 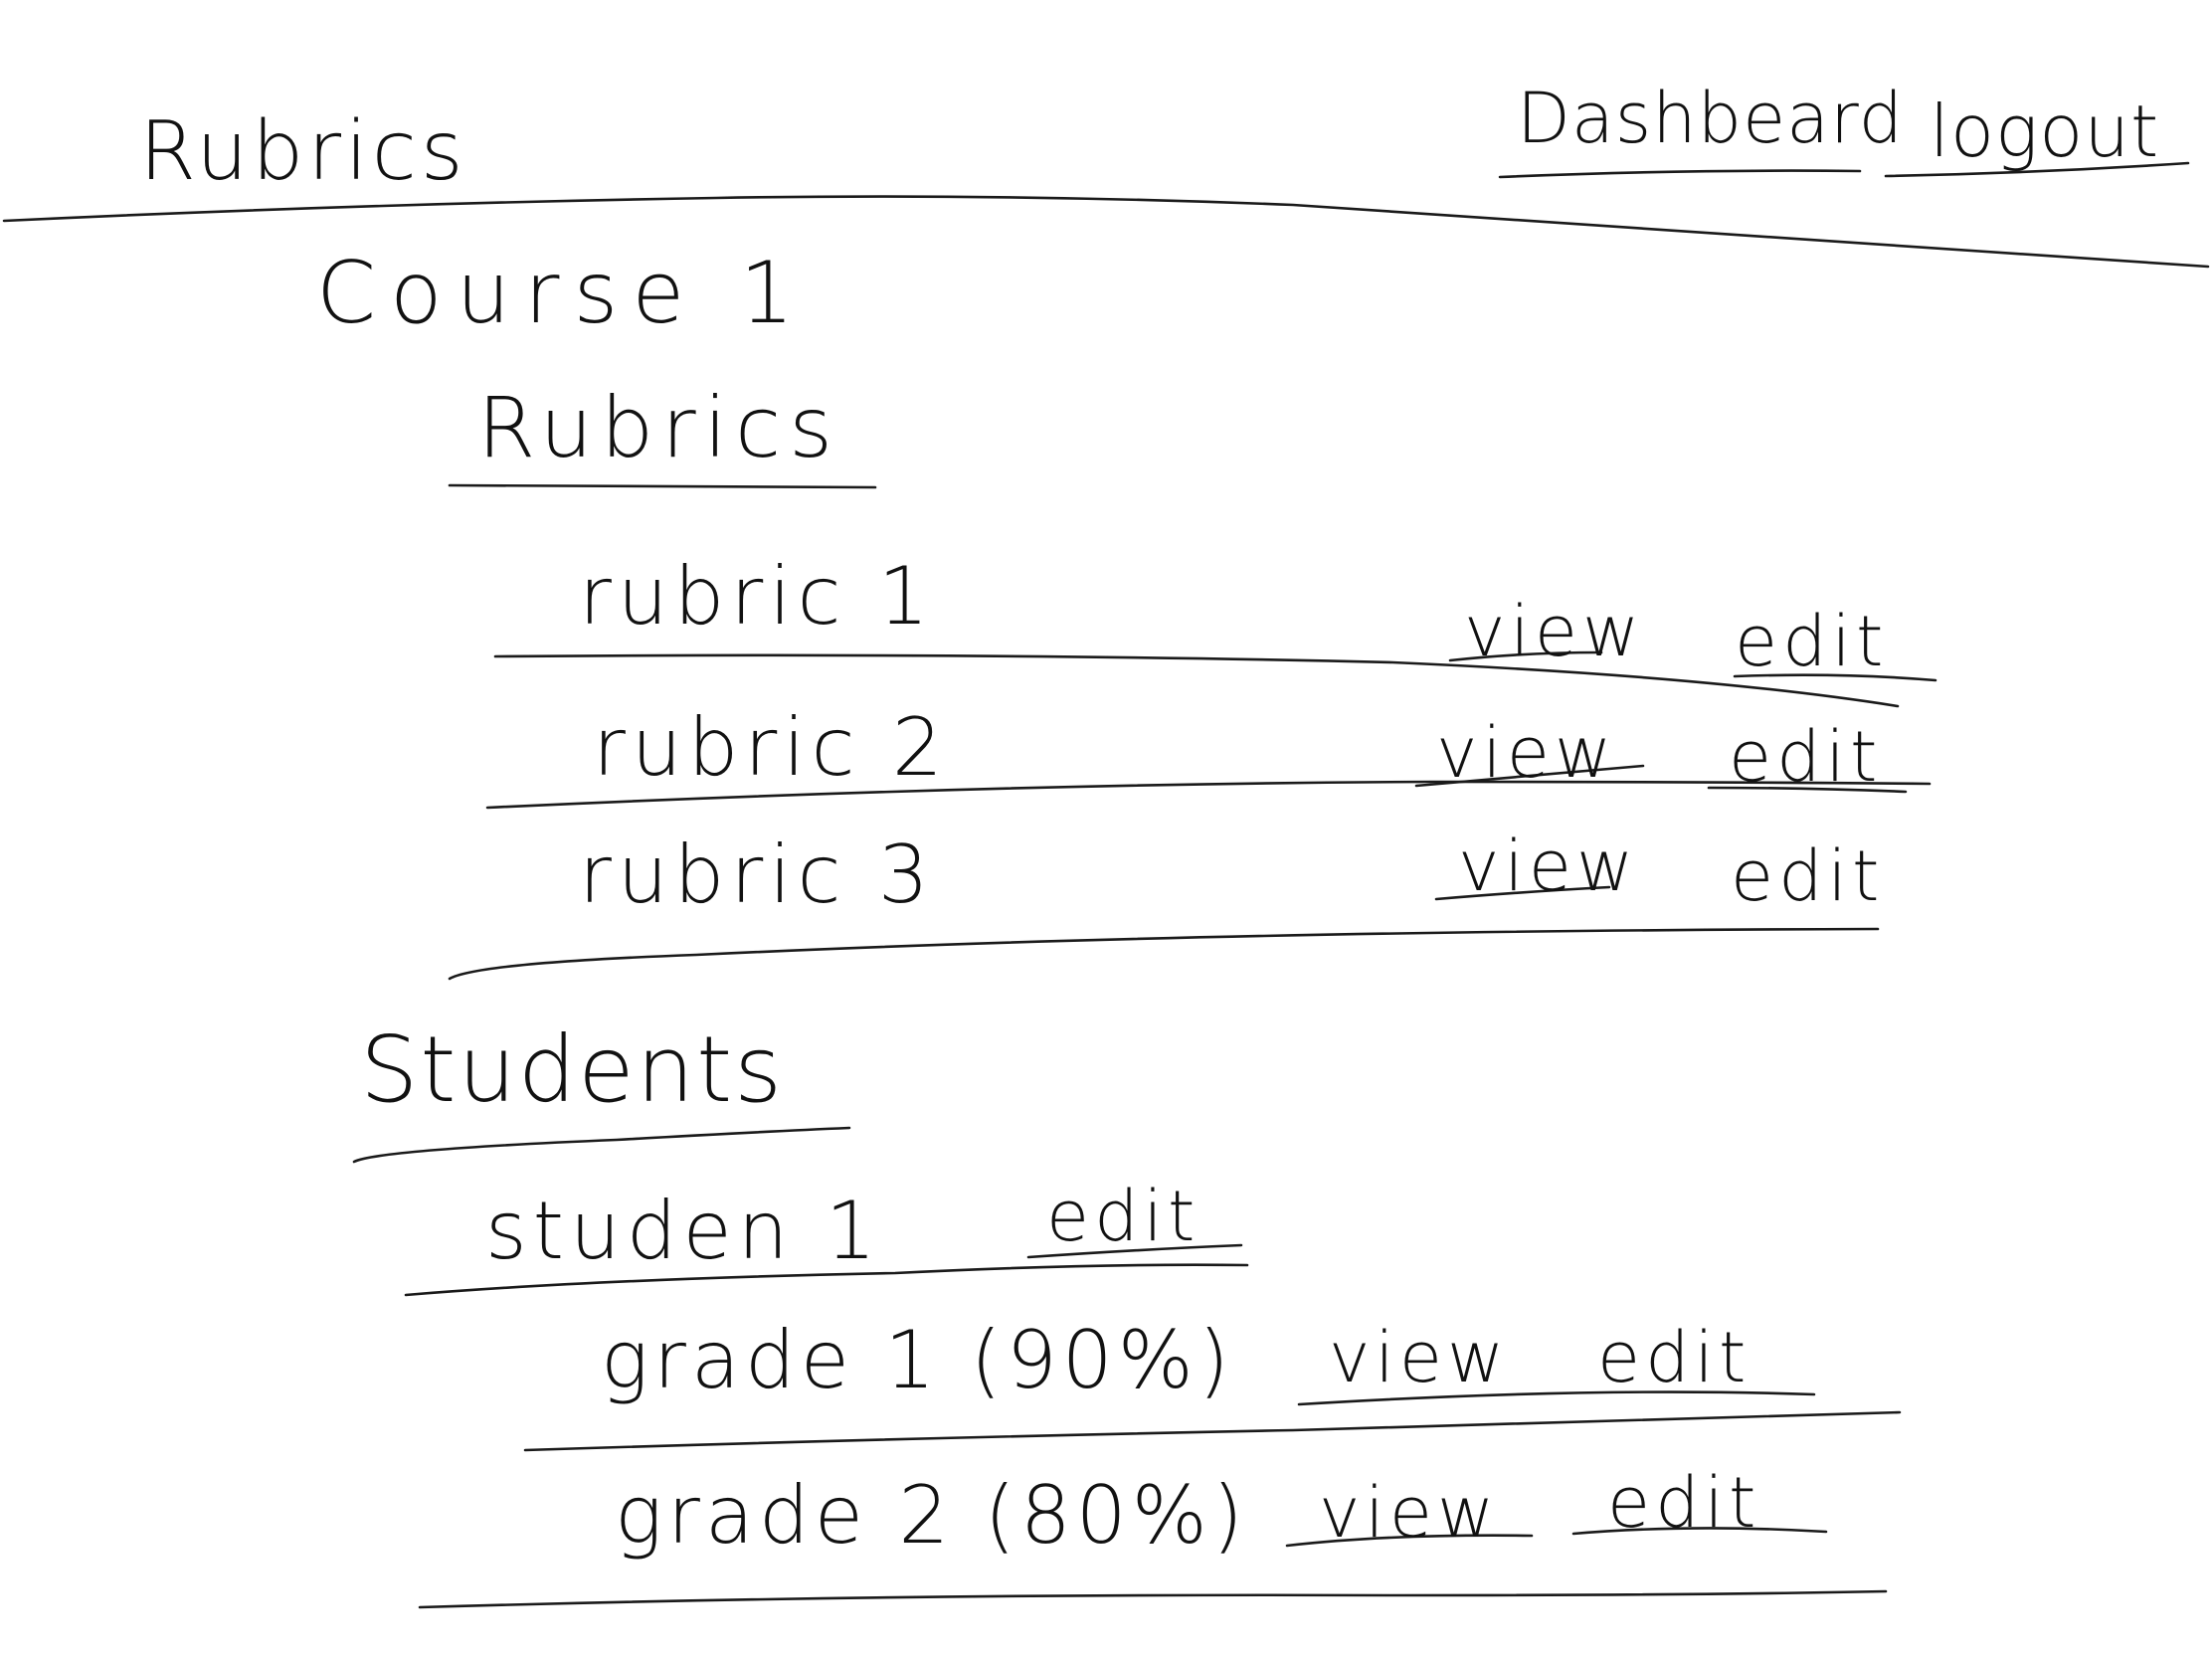 I want to click on rubric-item-2-view-link: view, so click(x=1526, y=753).